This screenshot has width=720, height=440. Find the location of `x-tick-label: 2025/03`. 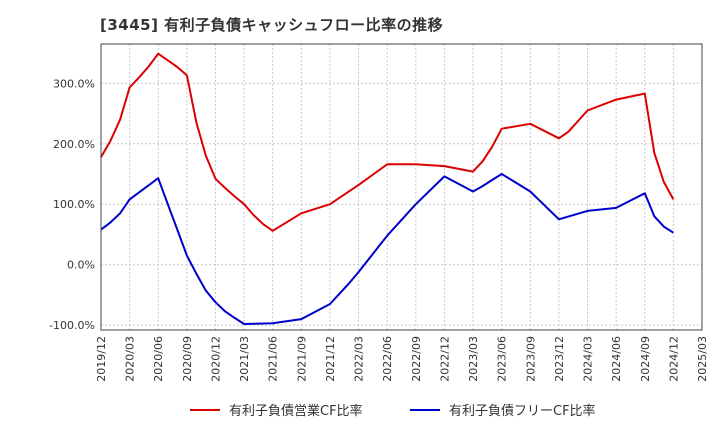

x-tick-label: 2025/03 is located at coordinates (702, 359).